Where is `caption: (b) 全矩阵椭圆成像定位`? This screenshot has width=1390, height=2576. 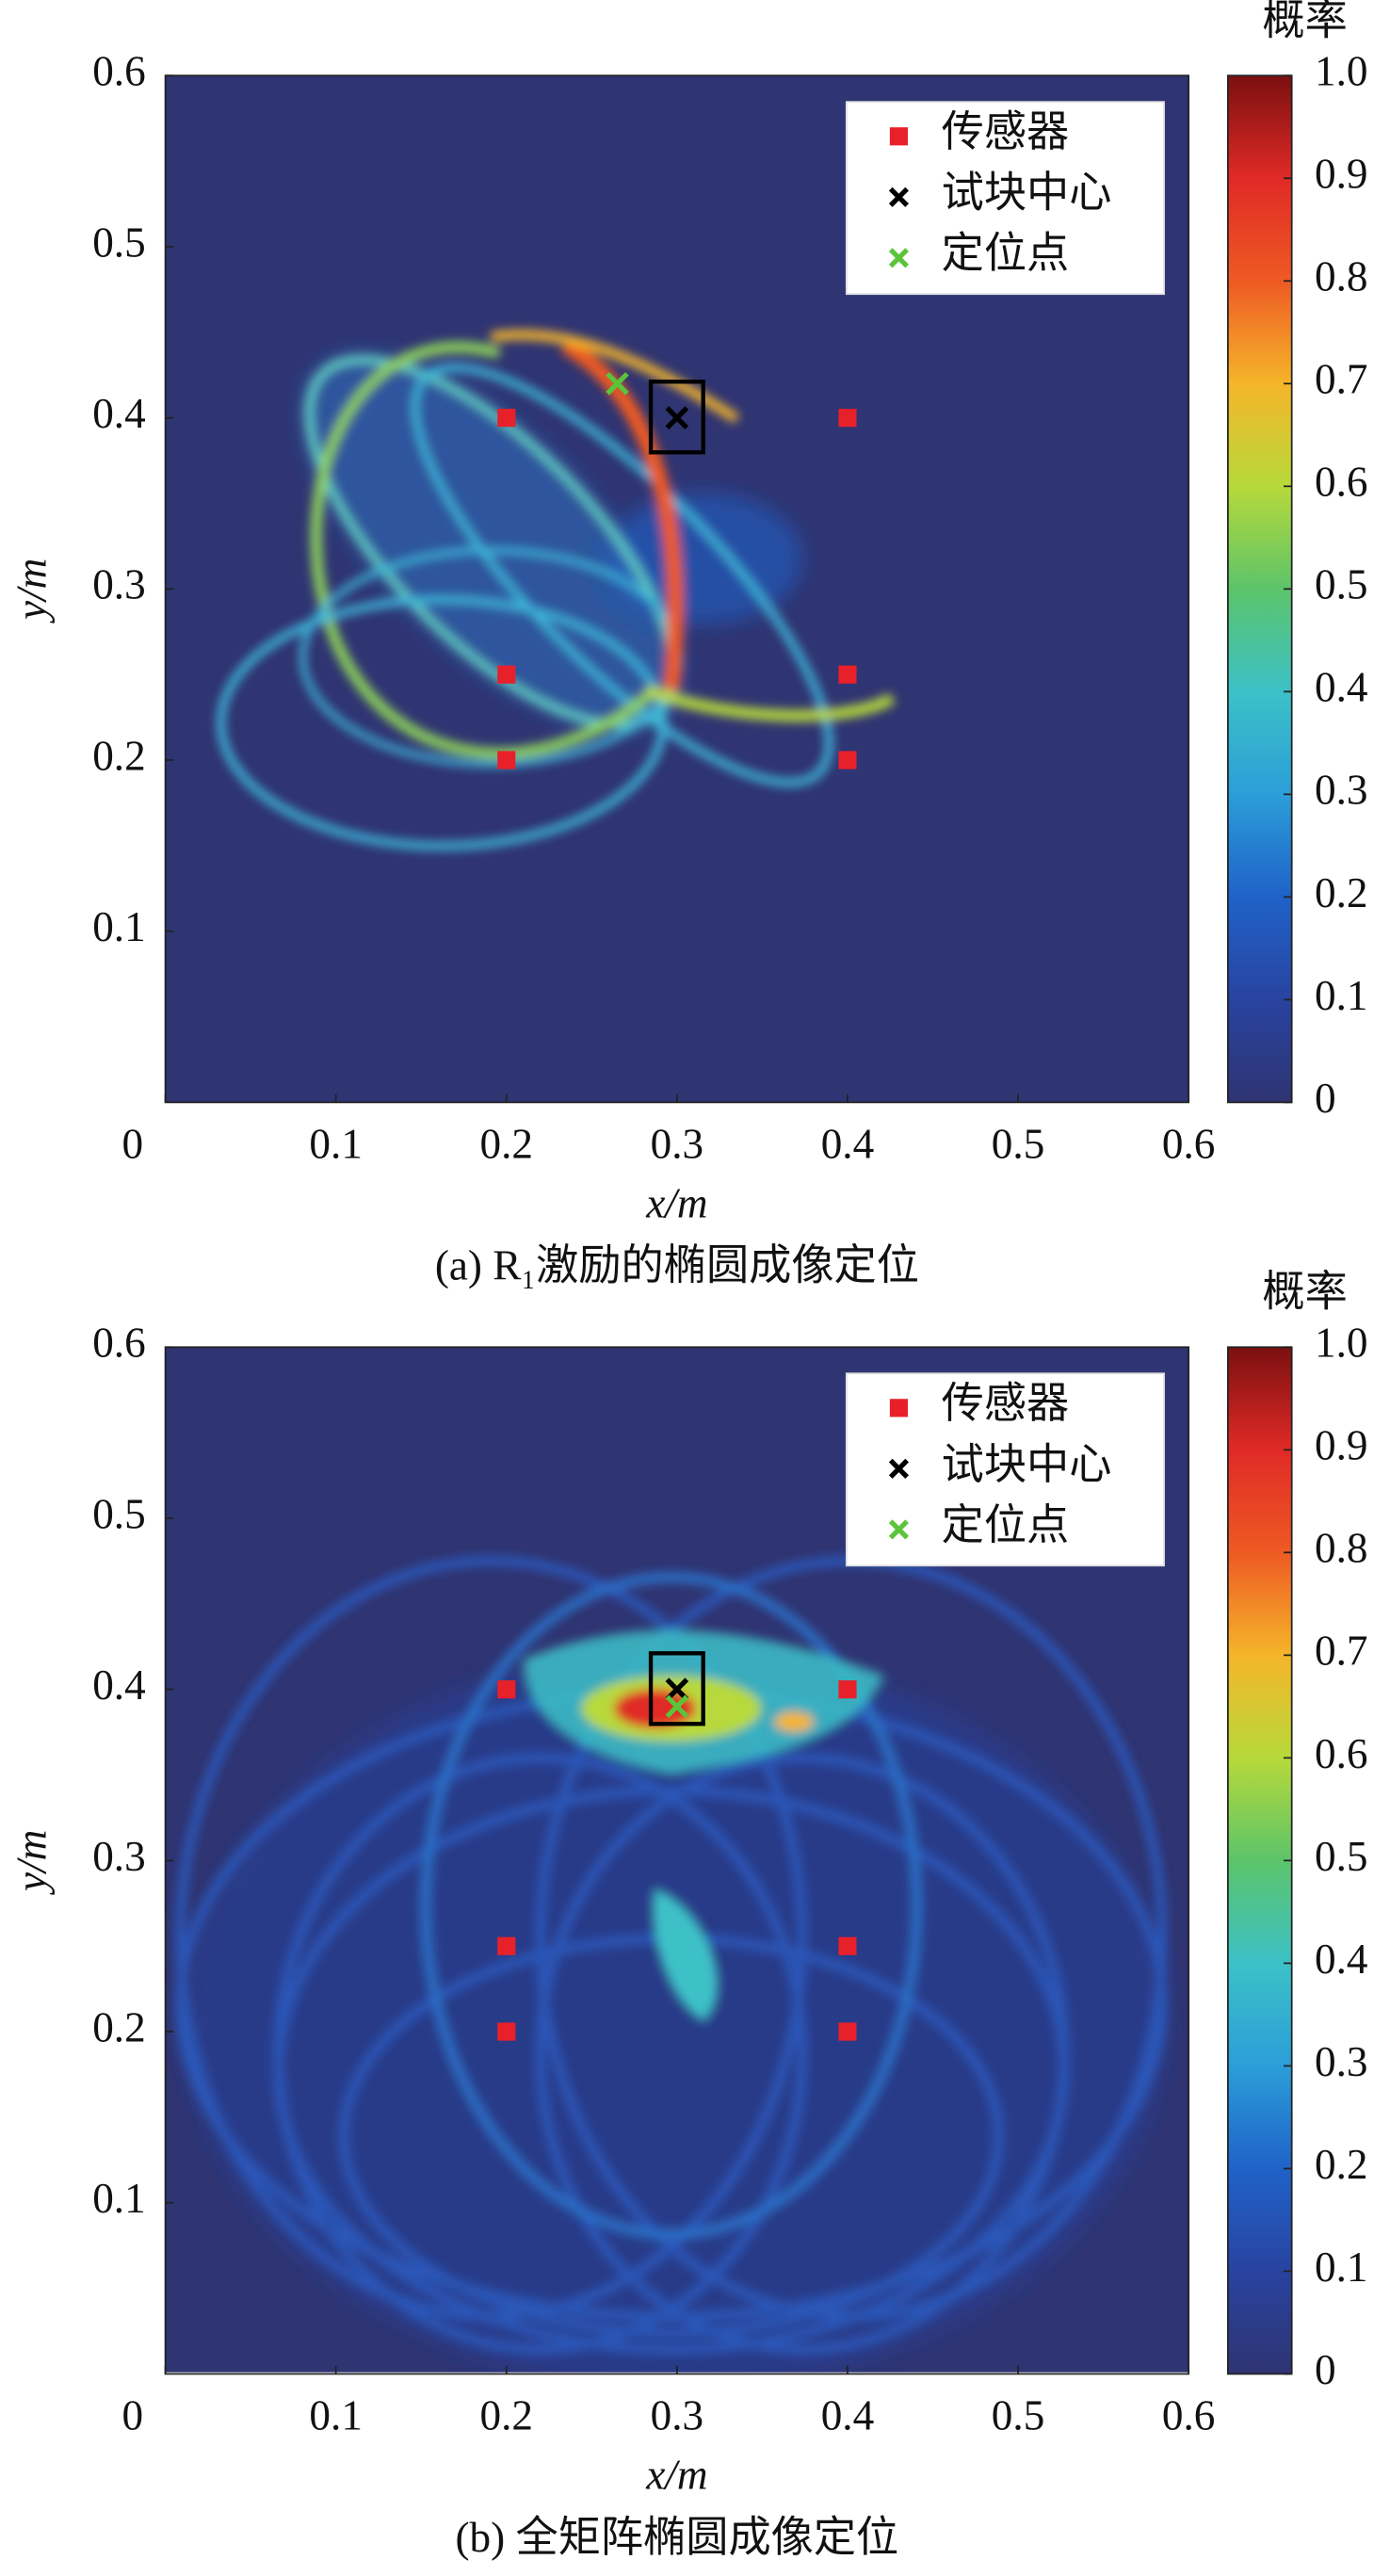
caption: (b) 全矩阵椭圆成像定位 is located at coordinates (677, 2537).